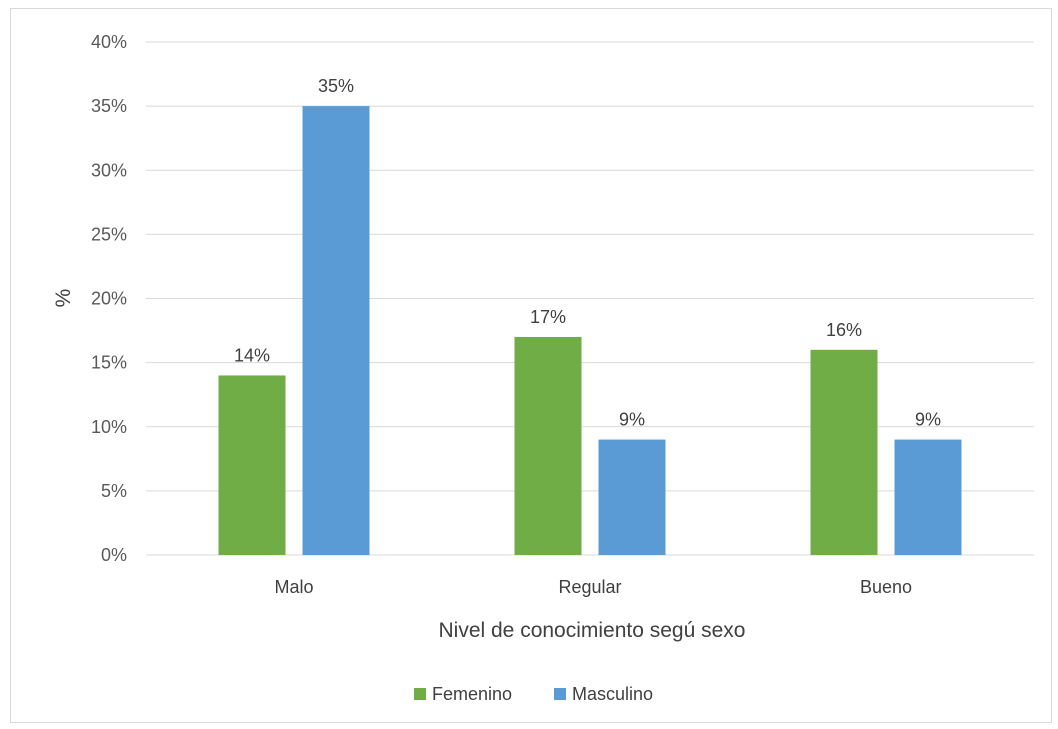 The width and height of the screenshot is (1058, 729). What do you see at coordinates (109, 427) in the screenshot?
I see `y-tick-label: 10%` at bounding box center [109, 427].